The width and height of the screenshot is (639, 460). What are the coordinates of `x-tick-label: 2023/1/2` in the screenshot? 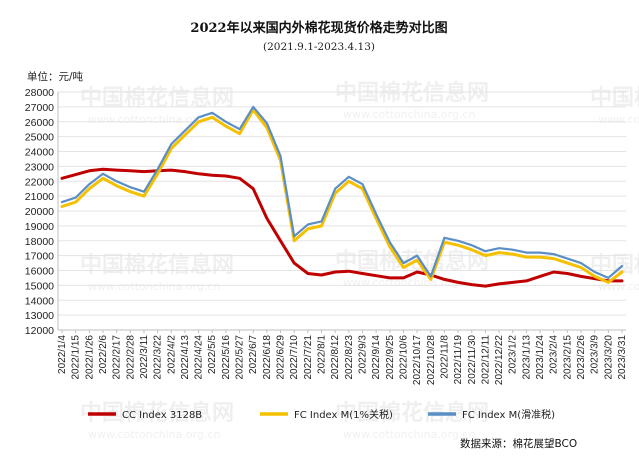 It's located at (513, 354).